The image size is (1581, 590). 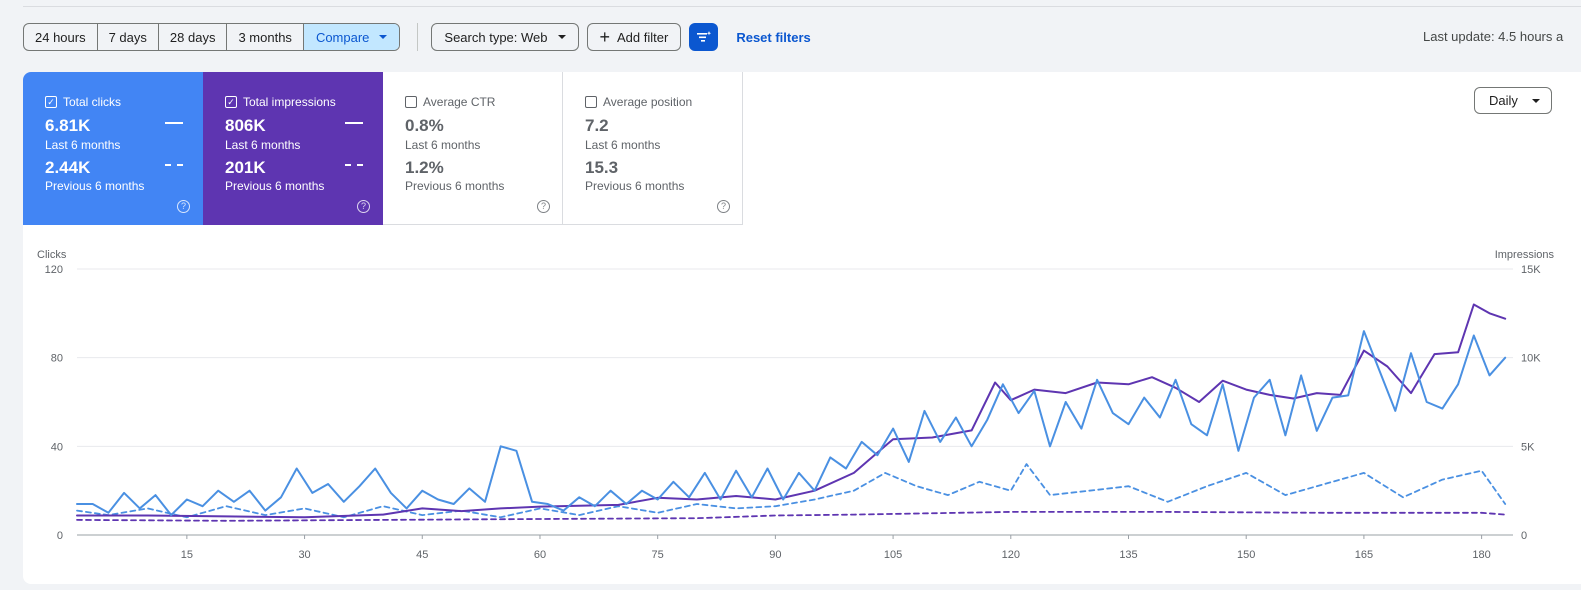 What do you see at coordinates (245, 167) in the screenshot?
I see `metric-previous-value: 201K` at bounding box center [245, 167].